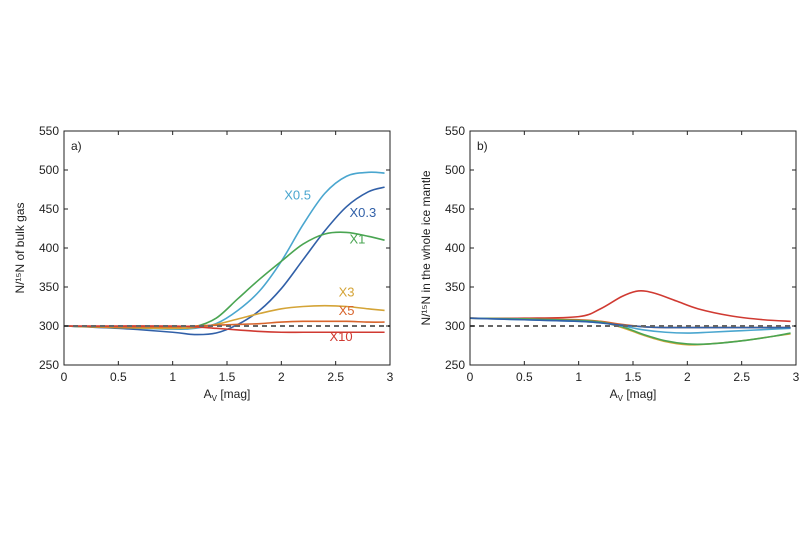  I want to click on panel-b-ytick-label: 500, so click(455, 170).